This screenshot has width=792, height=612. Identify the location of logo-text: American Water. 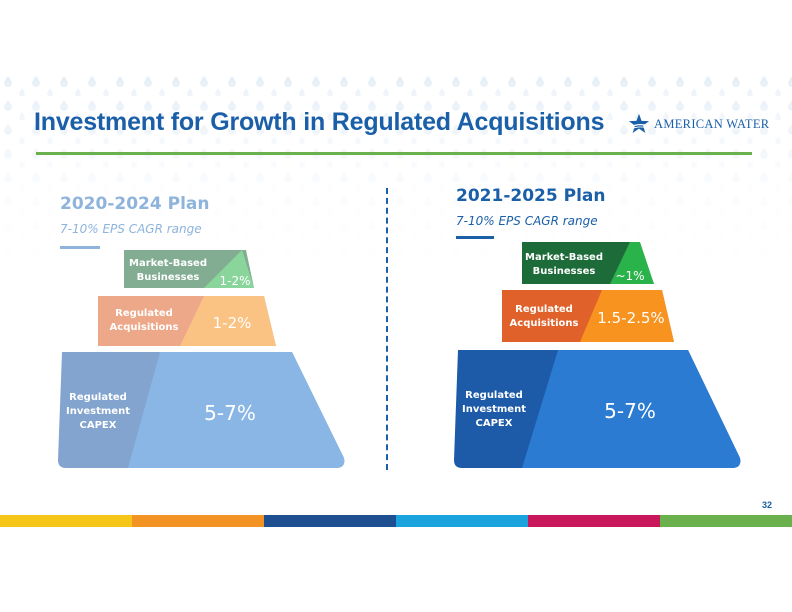
(712, 123).